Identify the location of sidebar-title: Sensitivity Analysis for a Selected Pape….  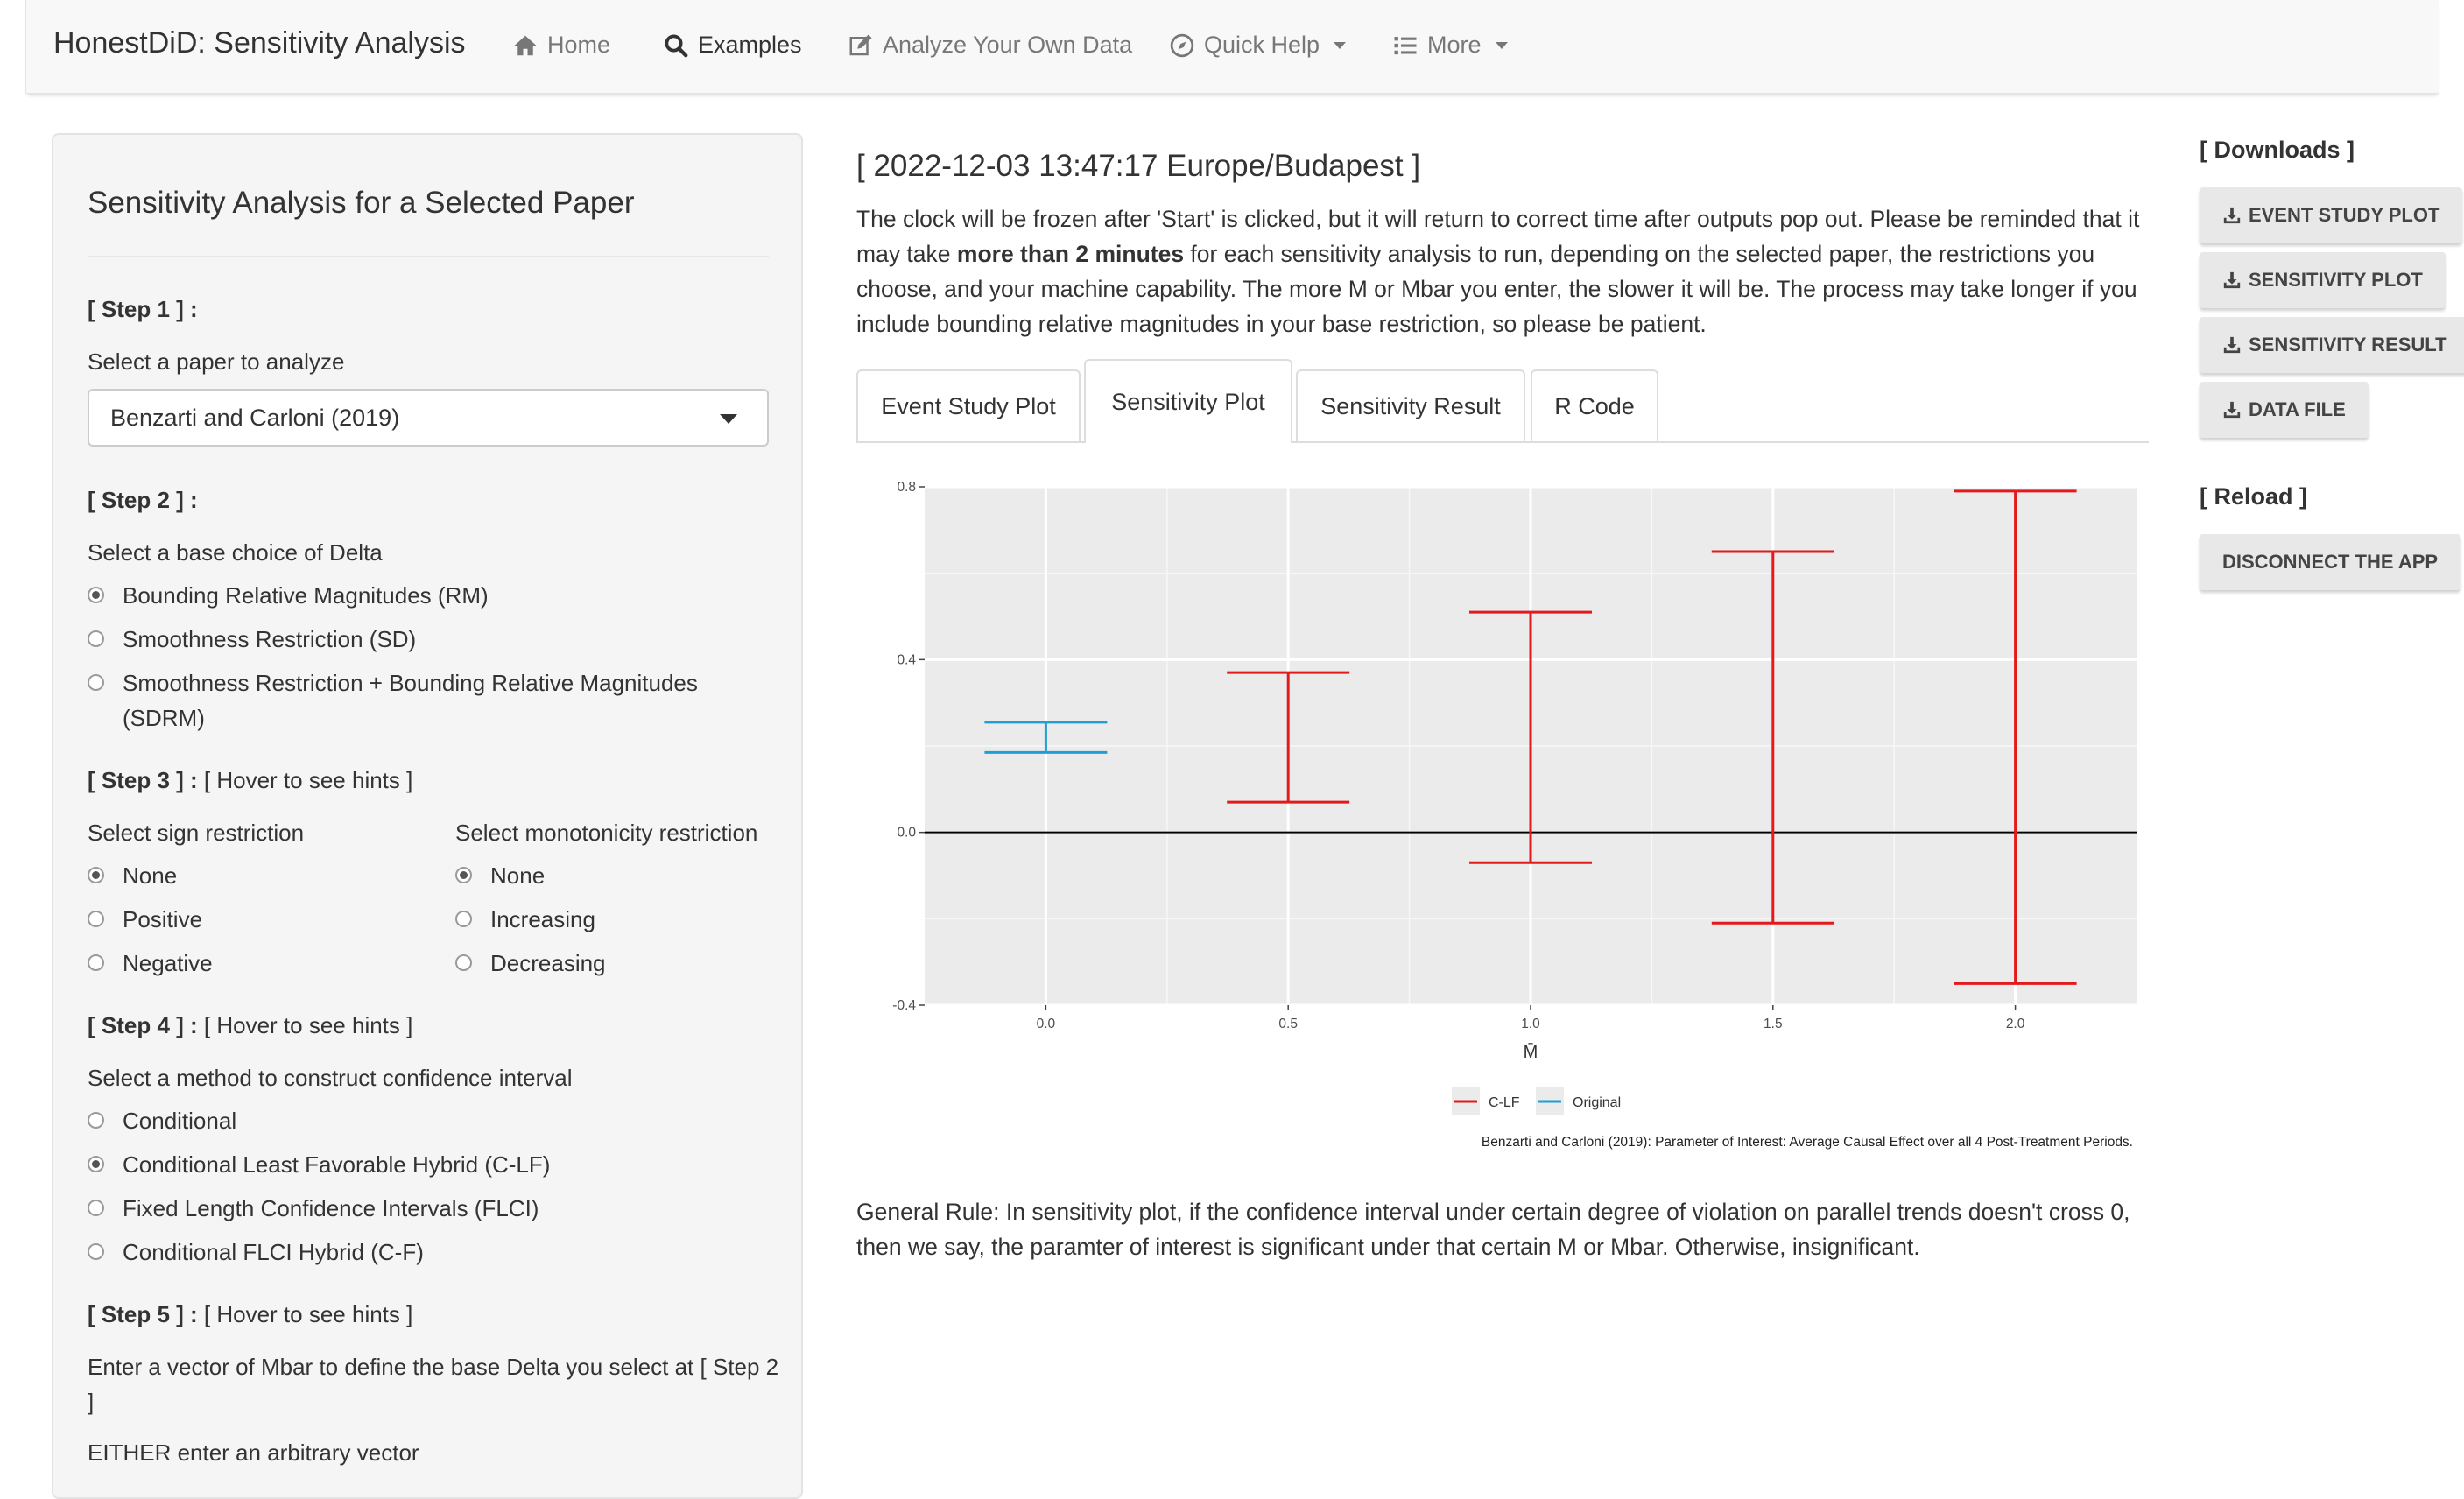
(361, 203).